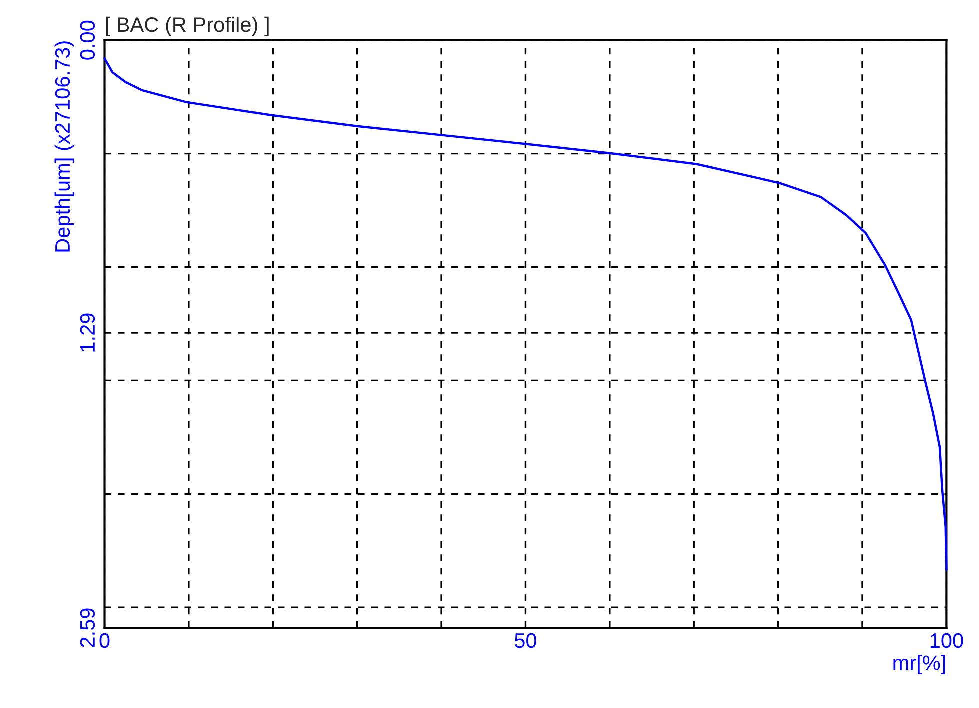  Describe the element at coordinates (525, 640) in the screenshot. I see `x-tick-label: 50` at that location.